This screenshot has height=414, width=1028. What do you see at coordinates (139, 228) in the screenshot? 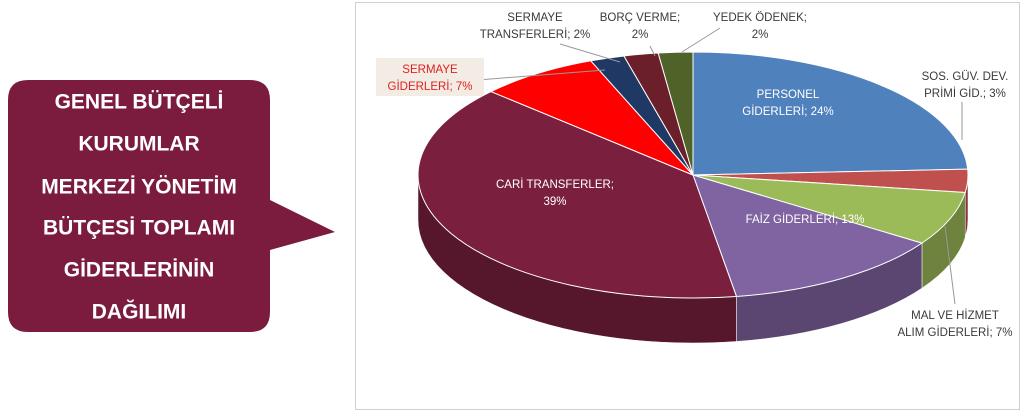
I see `title-line: BÜTÇESİ TOPLAMI` at bounding box center [139, 228].